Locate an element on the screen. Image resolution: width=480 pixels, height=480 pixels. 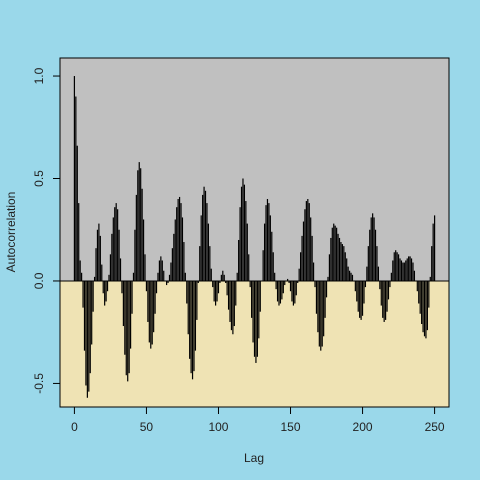
y-tick-label: 0.0 is located at coordinates (39, 280).